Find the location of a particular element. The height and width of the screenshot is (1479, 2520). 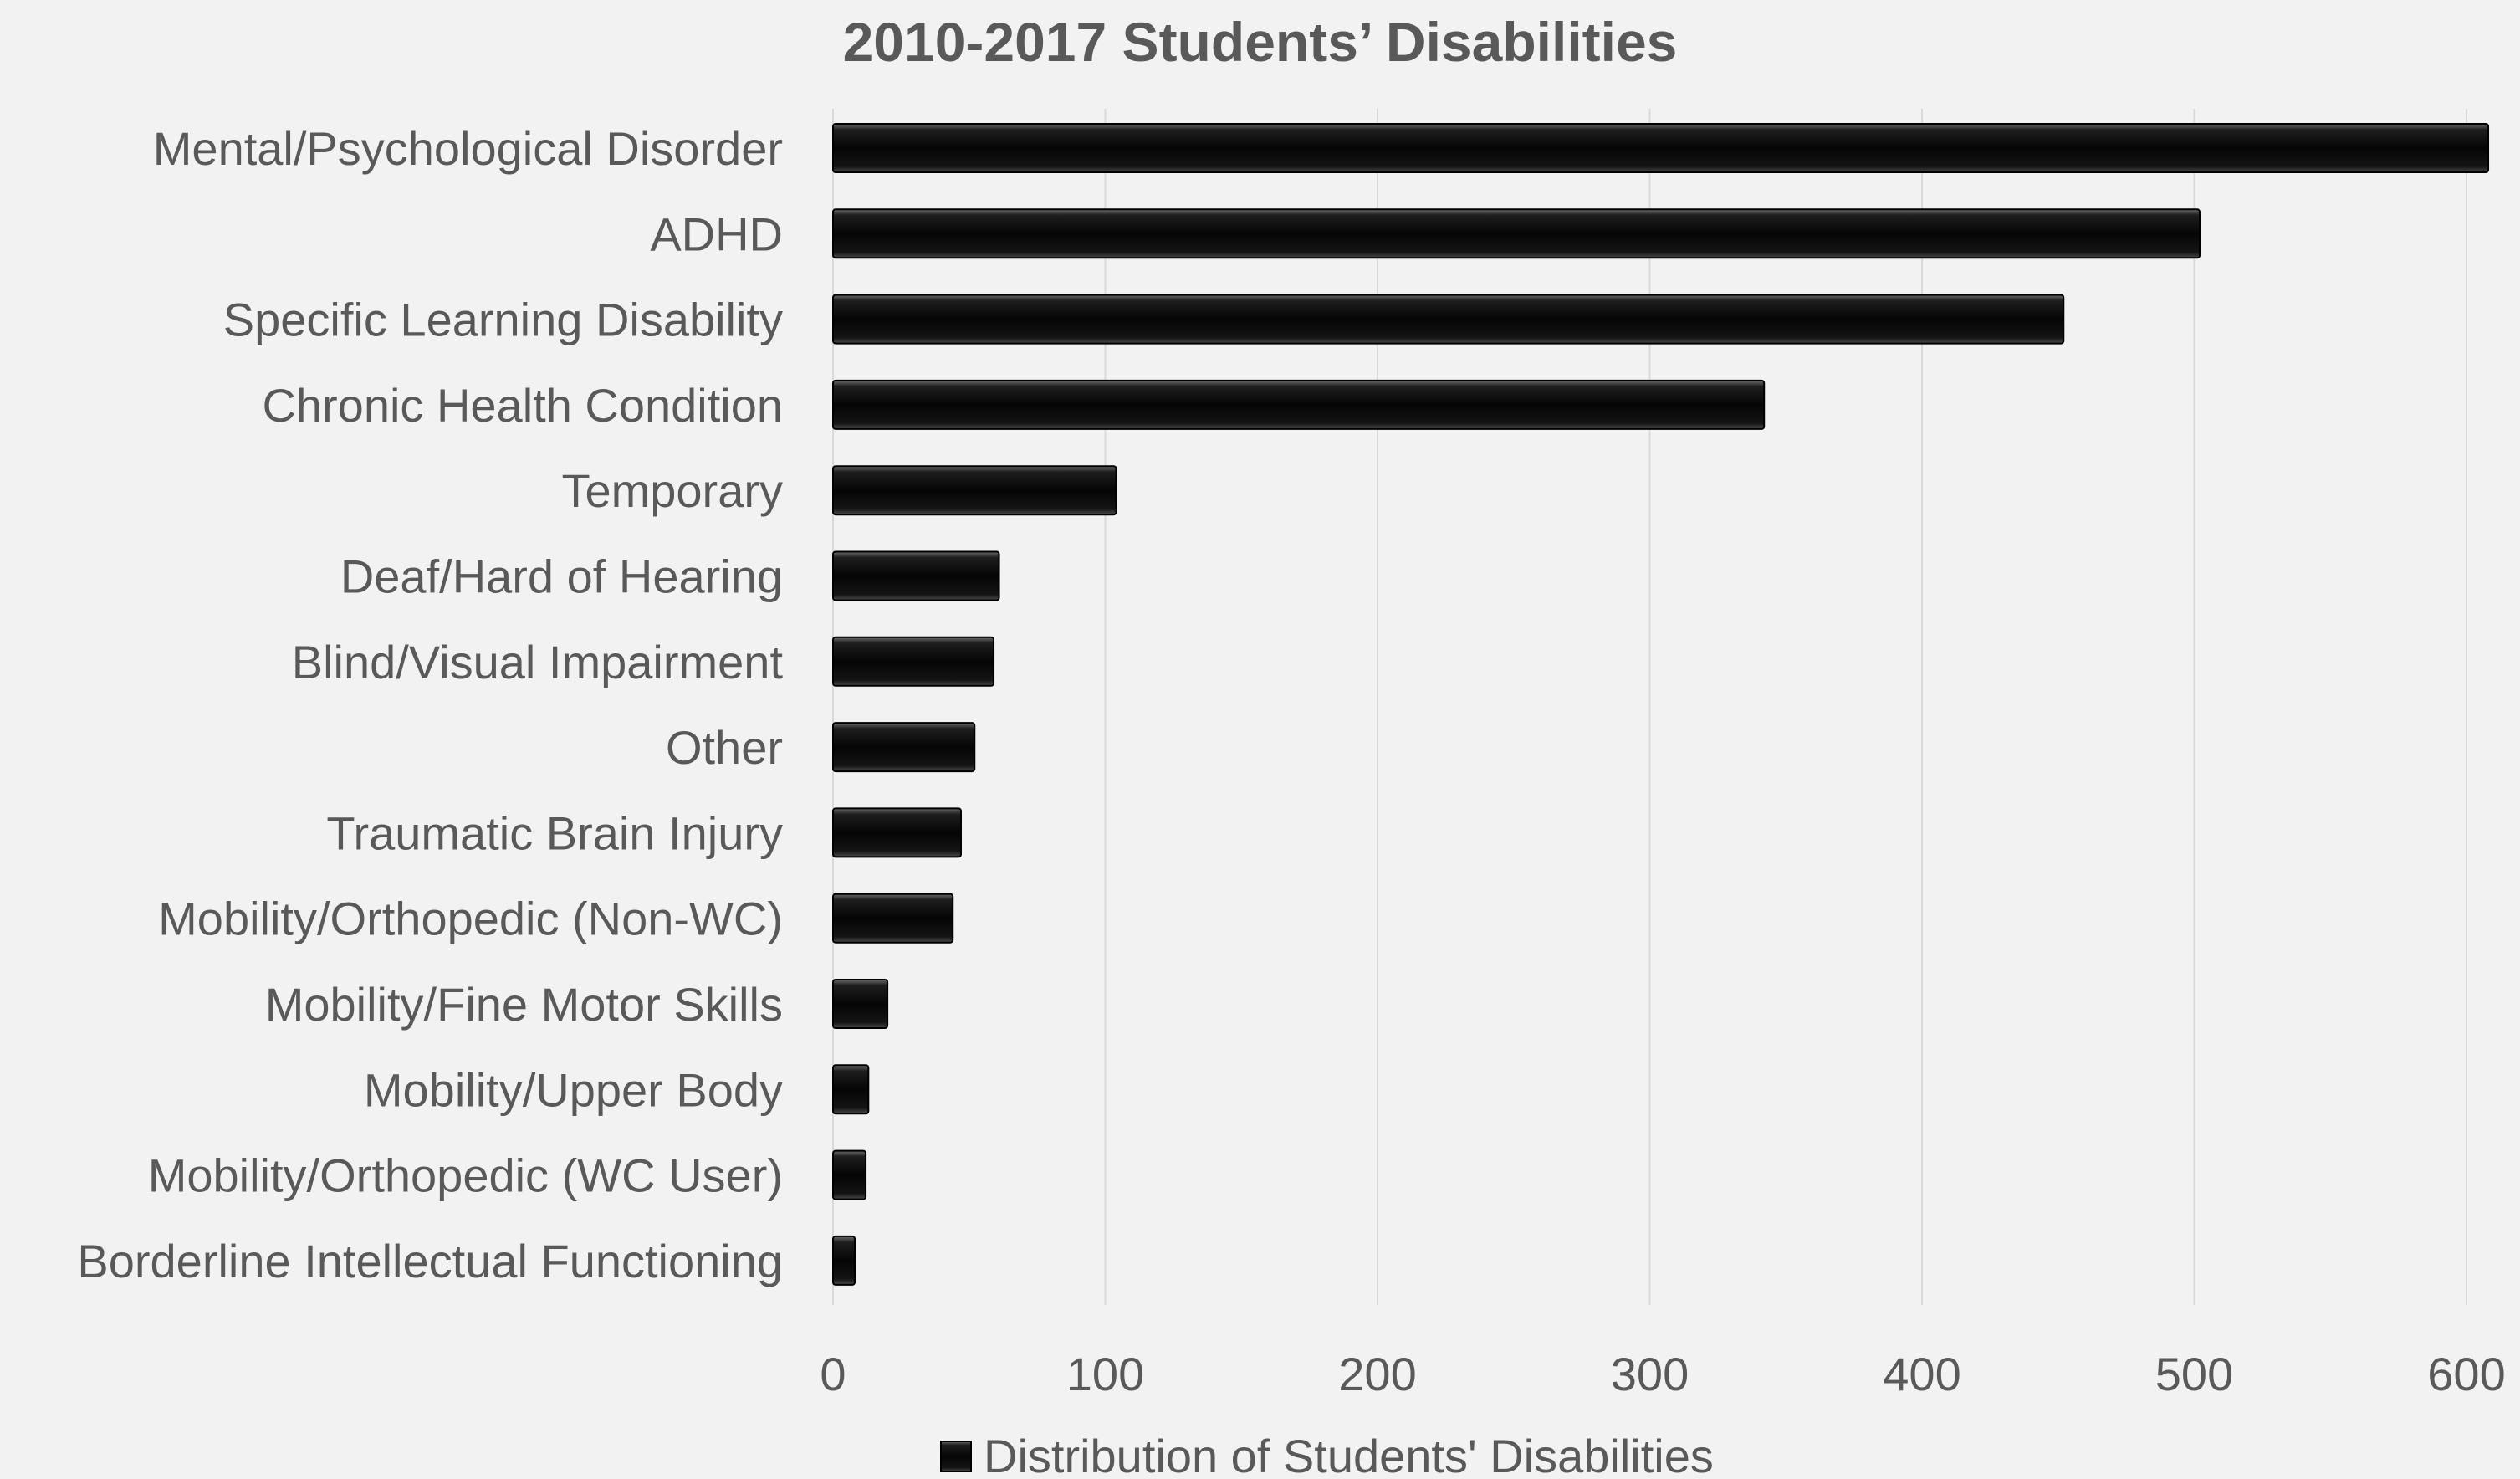

category-label: Mental/Psychological Disorder is located at coordinates (468, 148).